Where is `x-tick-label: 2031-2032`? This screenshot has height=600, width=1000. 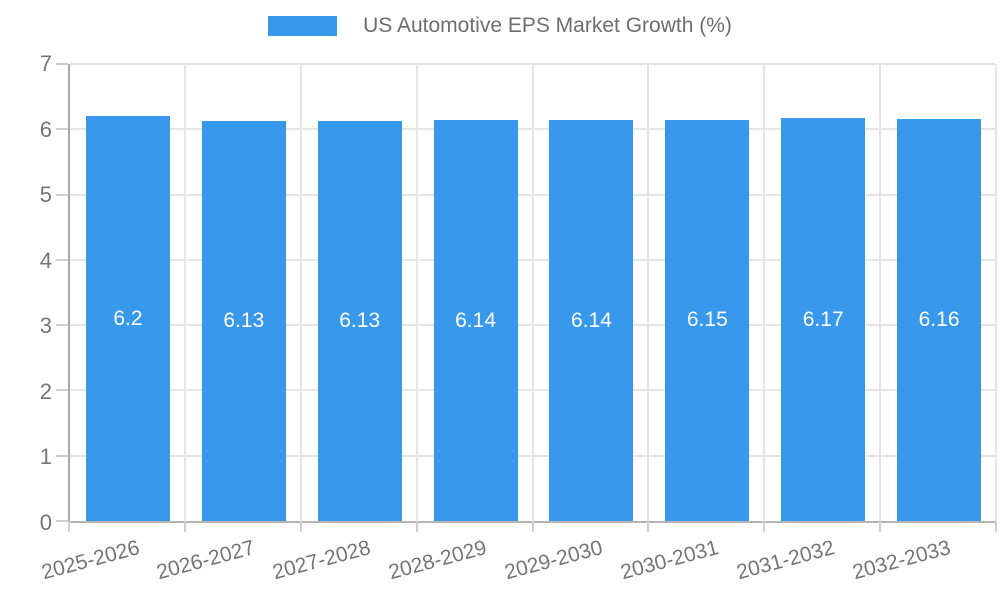
x-tick-label: 2031-2032 is located at coordinates (785, 560).